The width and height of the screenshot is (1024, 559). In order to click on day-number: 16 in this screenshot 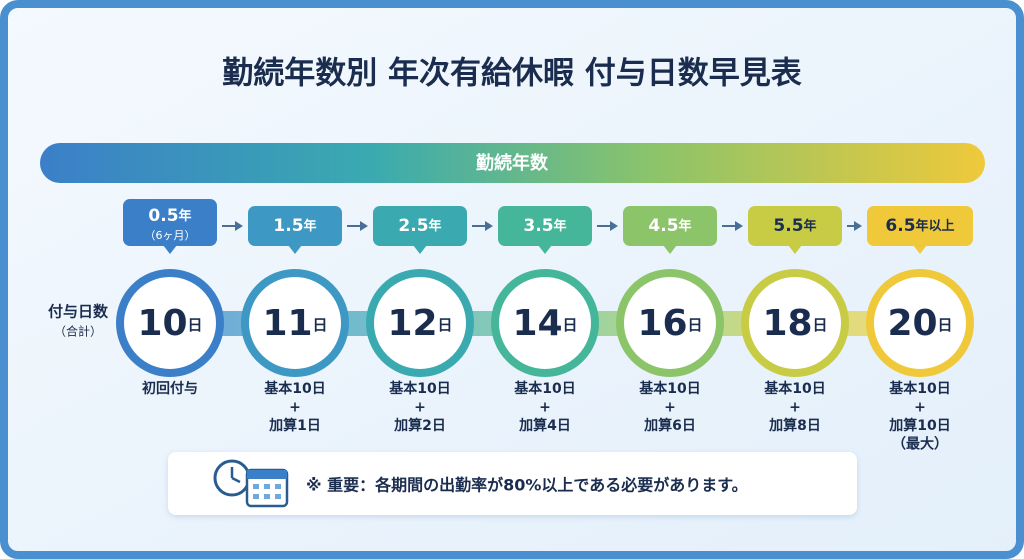, I will do `click(662, 323)`.